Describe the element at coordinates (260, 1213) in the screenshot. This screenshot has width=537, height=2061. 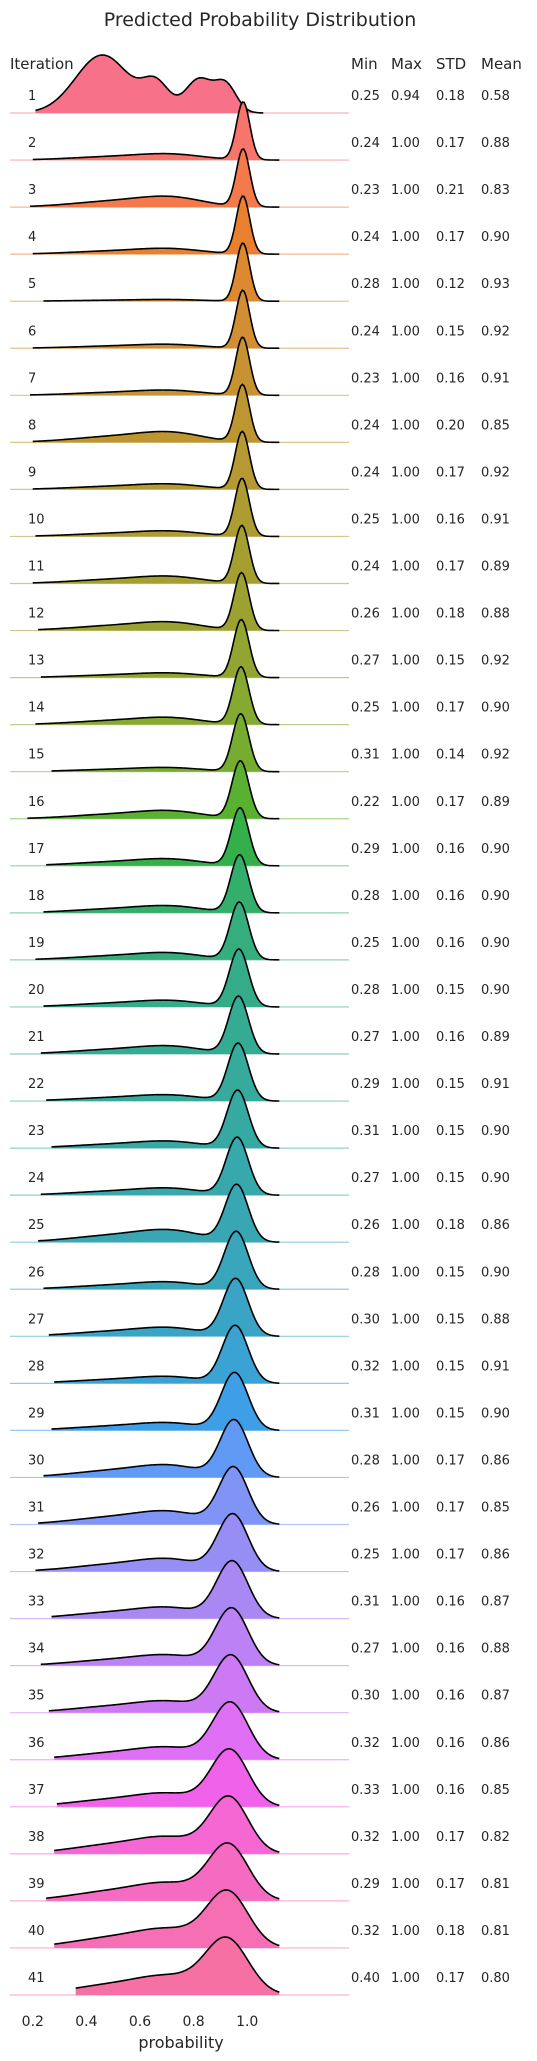
I see `ridge-row-25: 25 0.26 1.00 0.18 0.86` at that location.